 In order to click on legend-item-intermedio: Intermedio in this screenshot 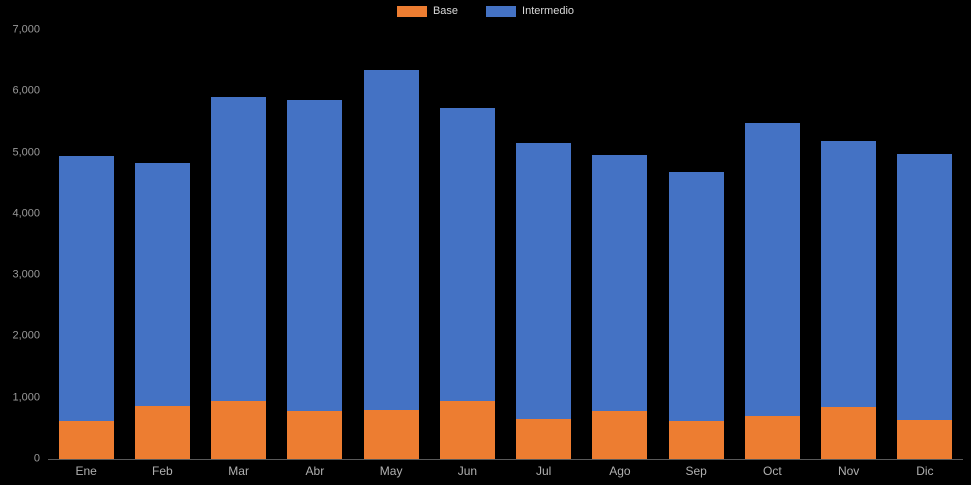, I will do `click(530, 11)`.